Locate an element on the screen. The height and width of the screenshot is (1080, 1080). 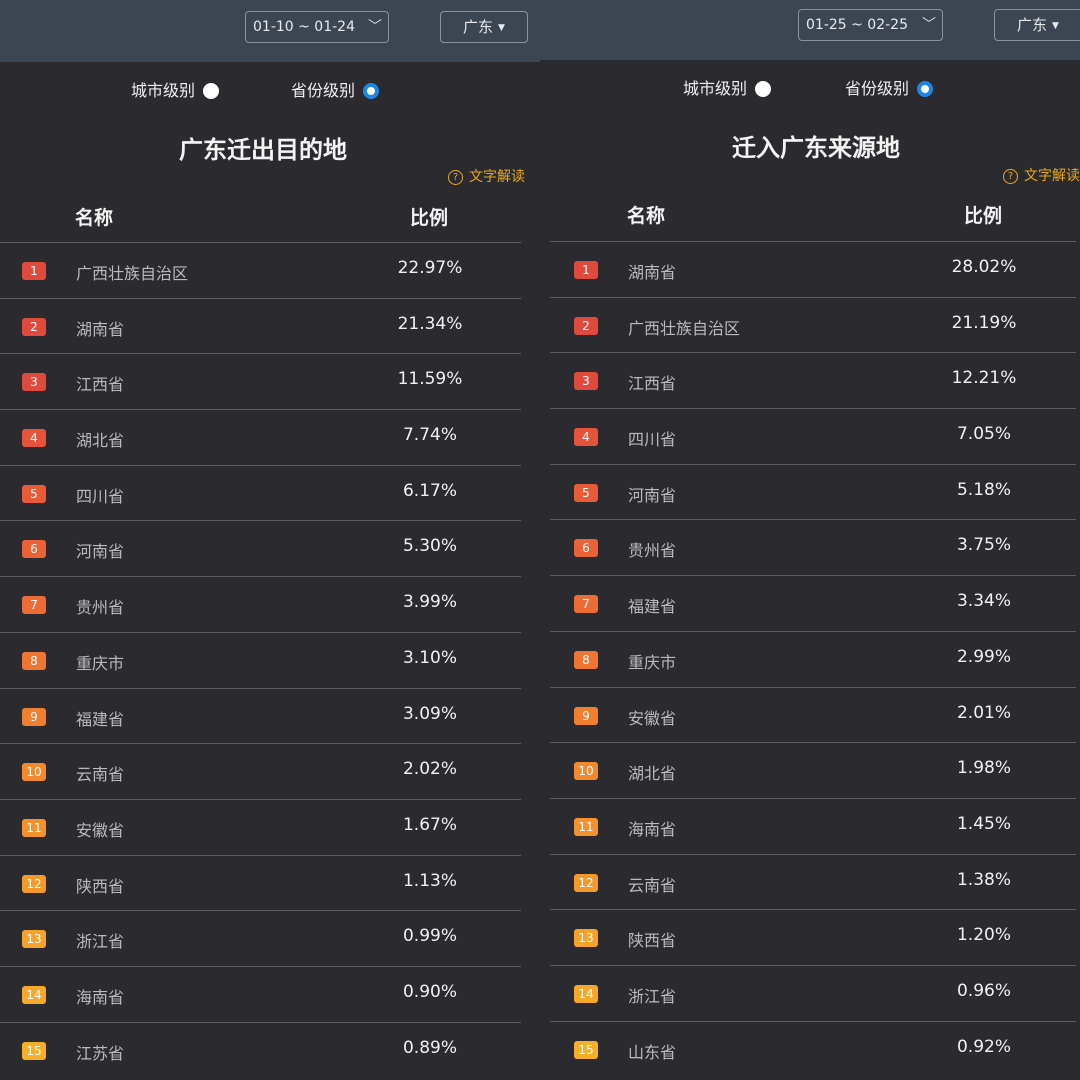
table-row: 4 湖北省 7.74% is located at coordinates (260, 437).